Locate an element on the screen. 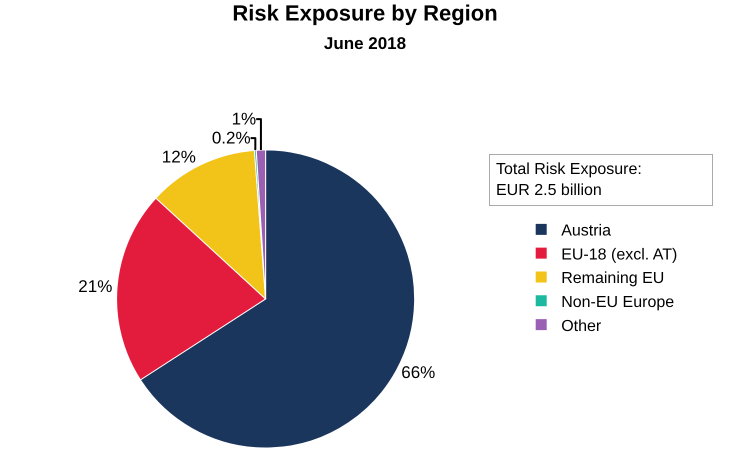 This screenshot has width=730, height=458. chart-subtitle: June 2018 is located at coordinates (365, 44).